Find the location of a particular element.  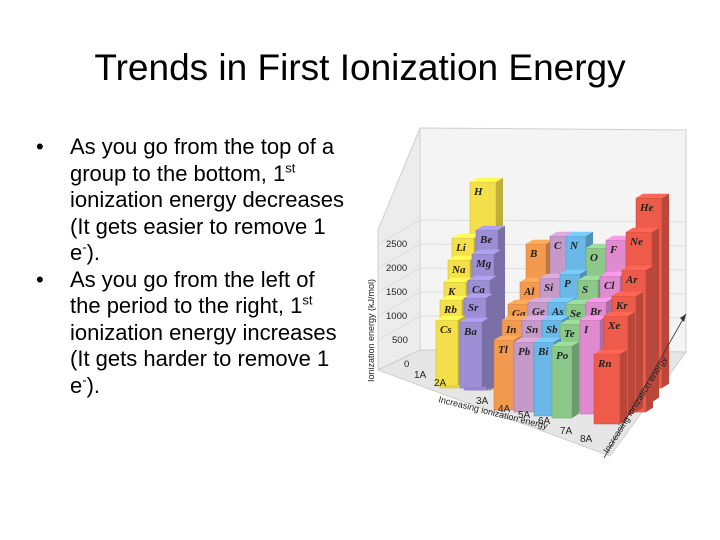

element-symbol: In is located at coordinates (510, 330).